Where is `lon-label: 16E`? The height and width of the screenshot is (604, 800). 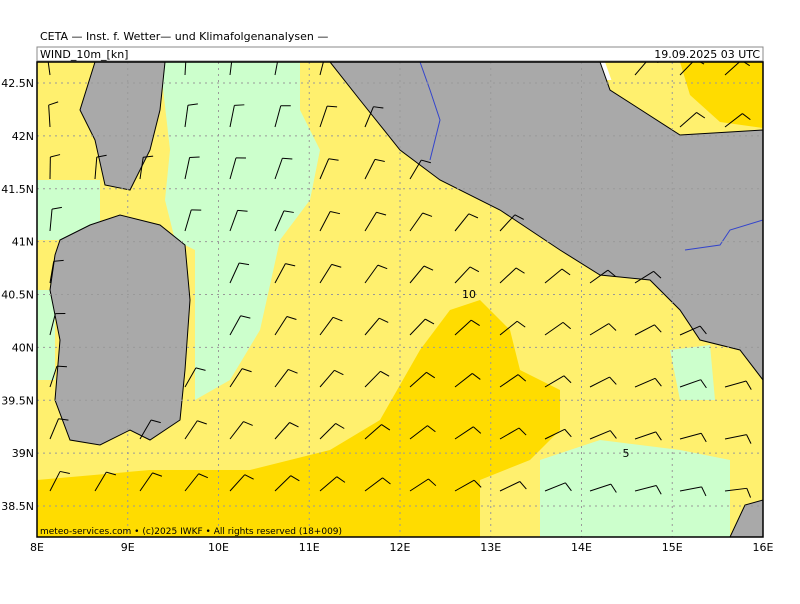
lon-label: 16E is located at coordinates (763, 547).